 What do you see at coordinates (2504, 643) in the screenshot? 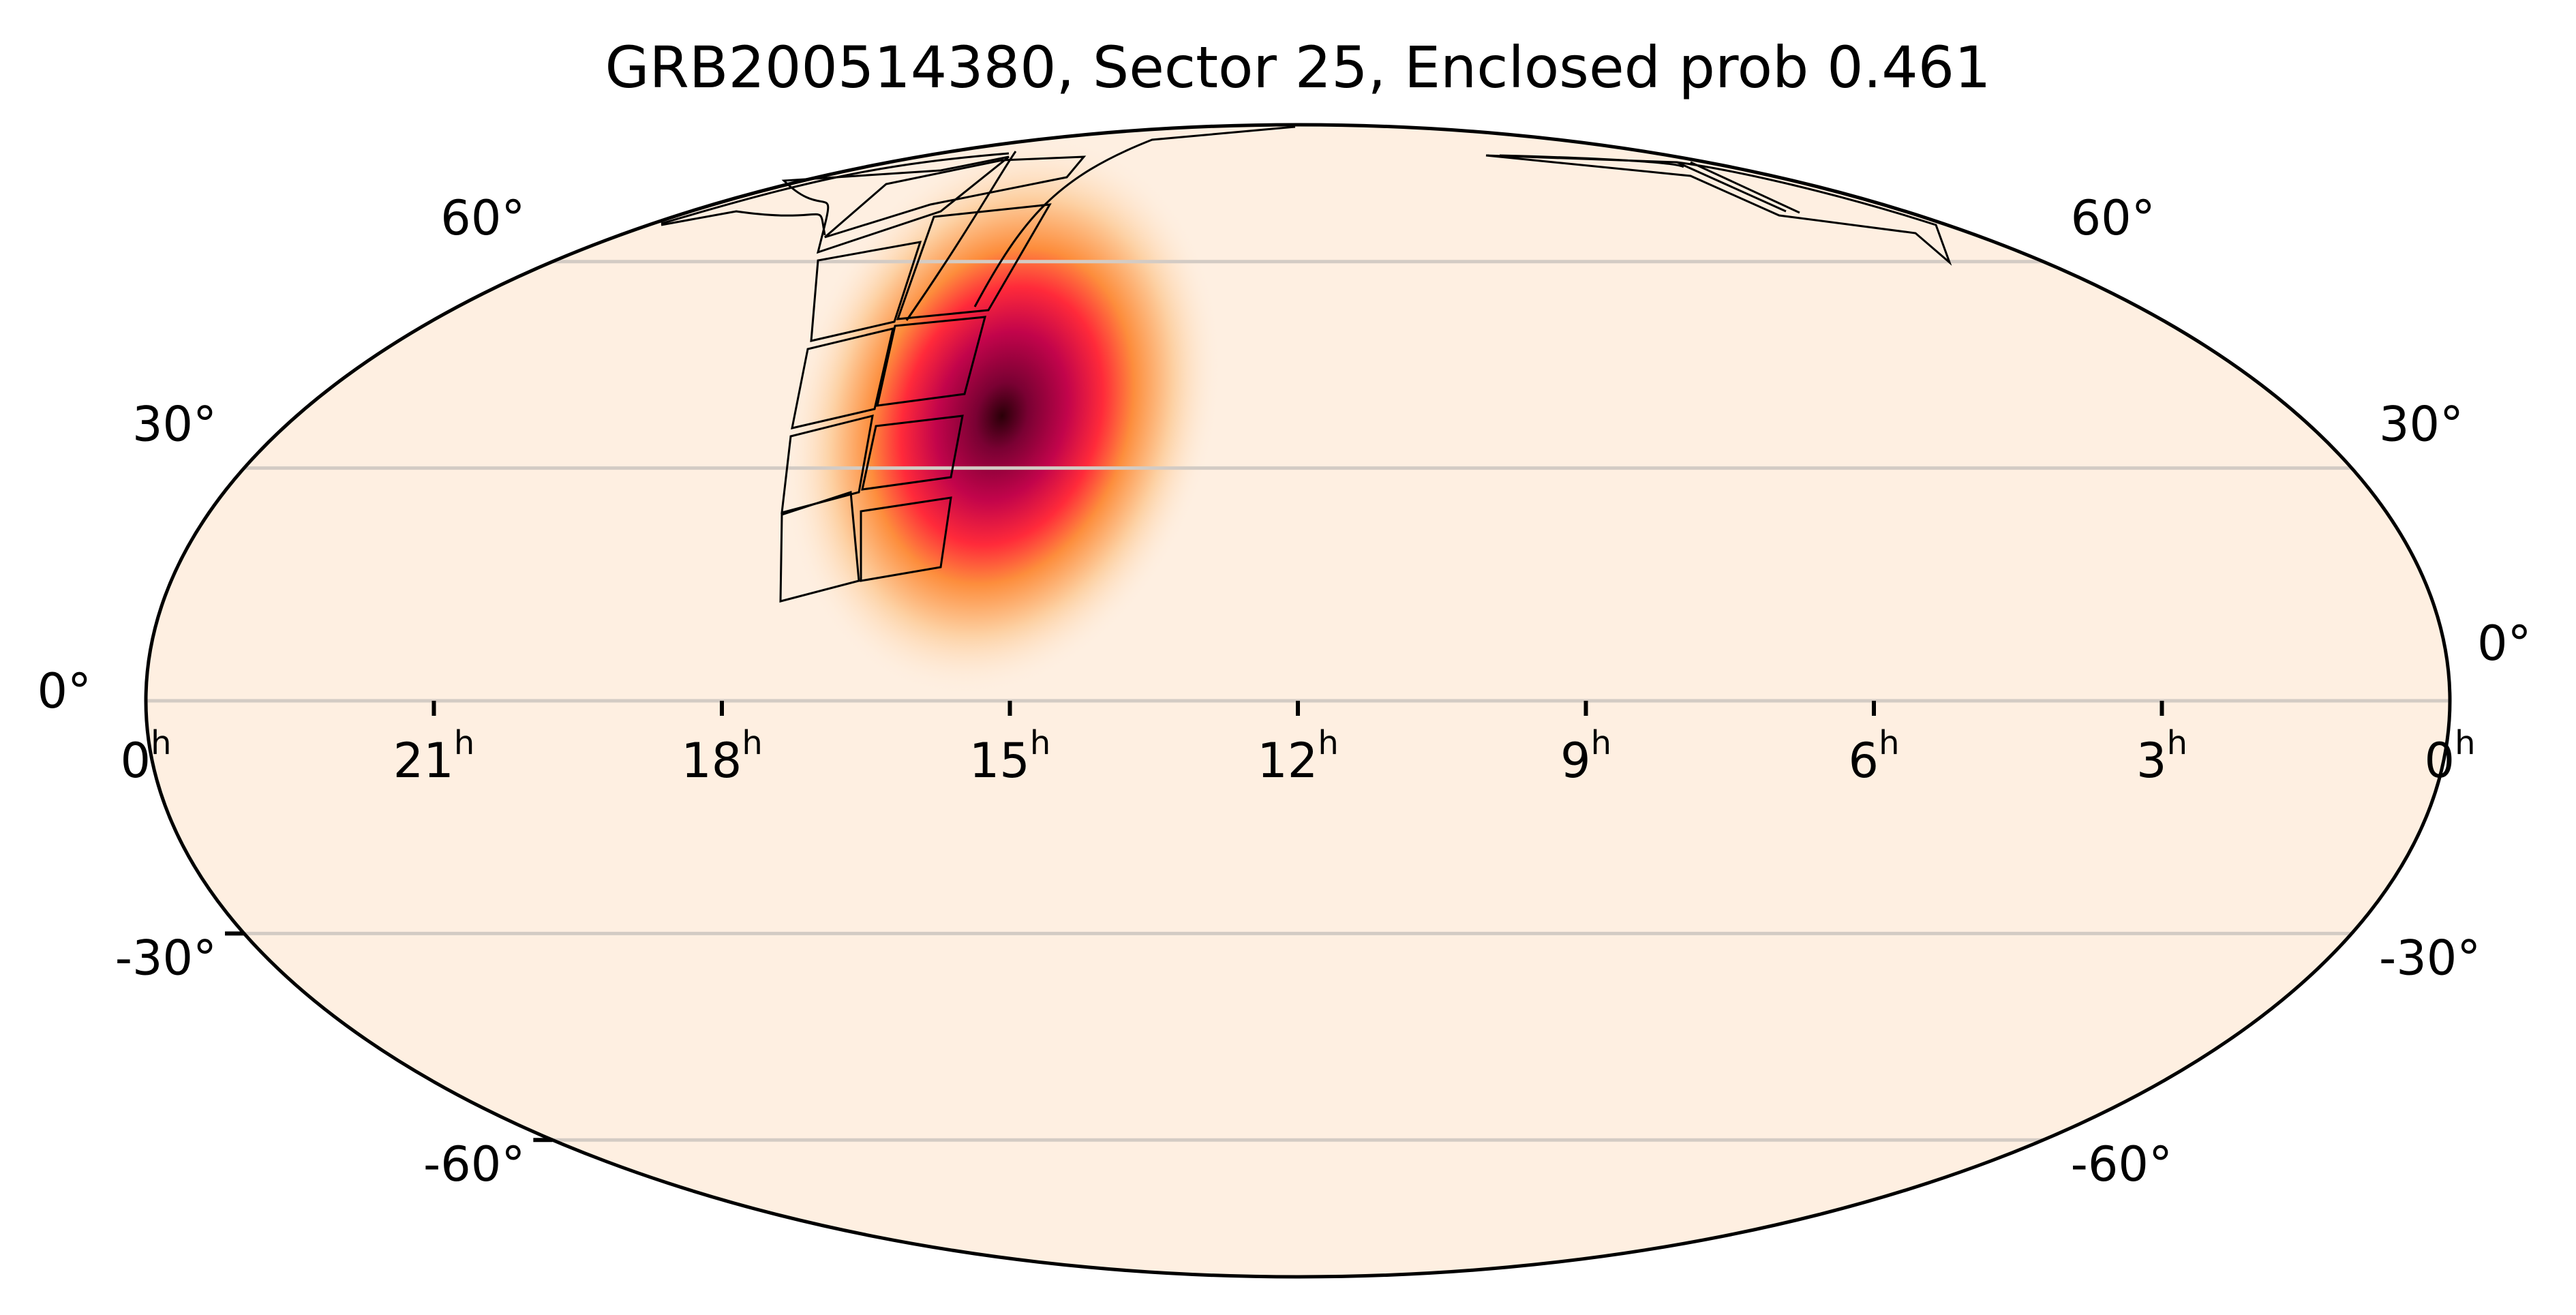
I see `dec-tick-label-right: 0°` at bounding box center [2504, 643].